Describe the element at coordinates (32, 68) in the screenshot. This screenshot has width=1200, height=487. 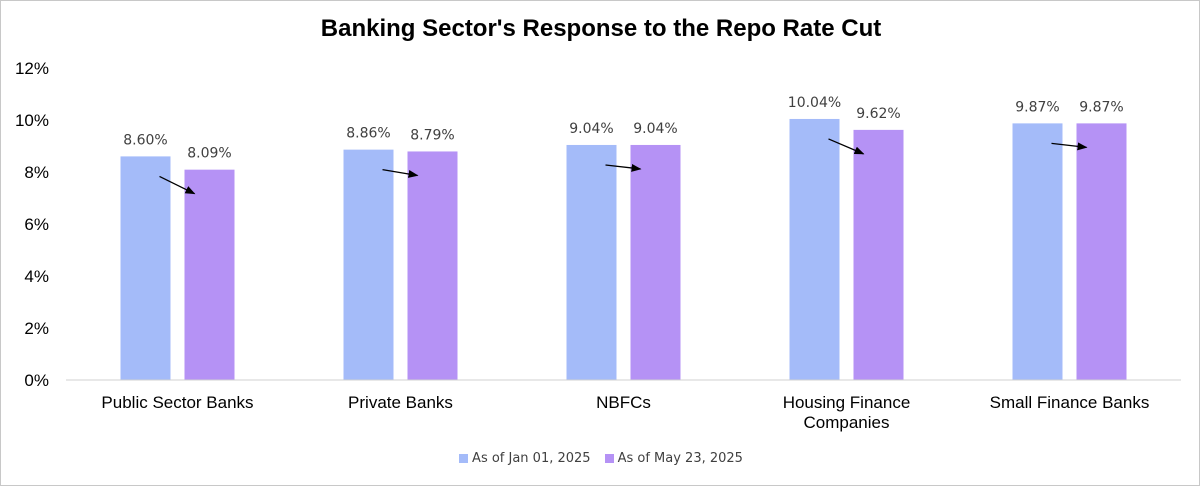
I see `y-tick-label: 12%` at that location.